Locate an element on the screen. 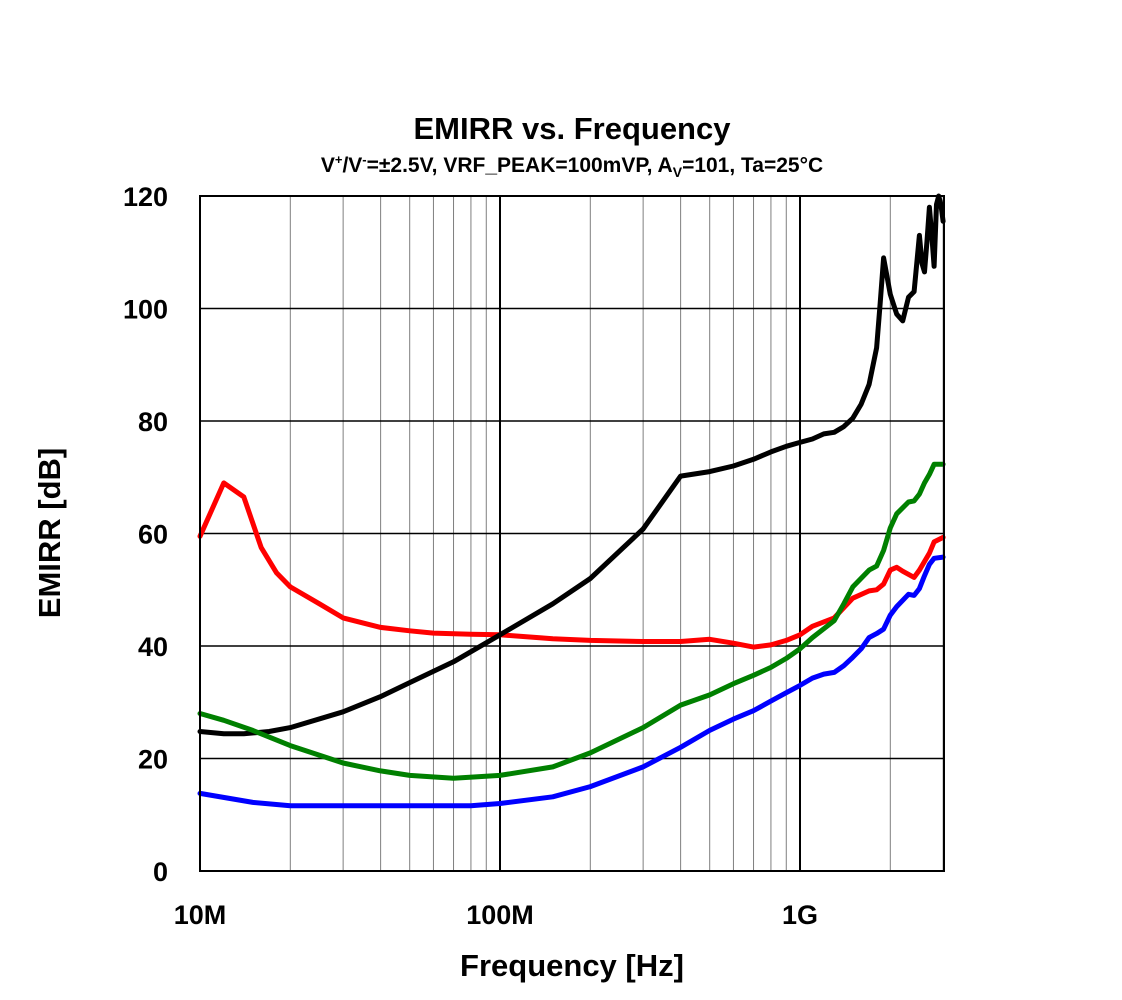  y-tick-label-3: 60 is located at coordinates (153, 535).